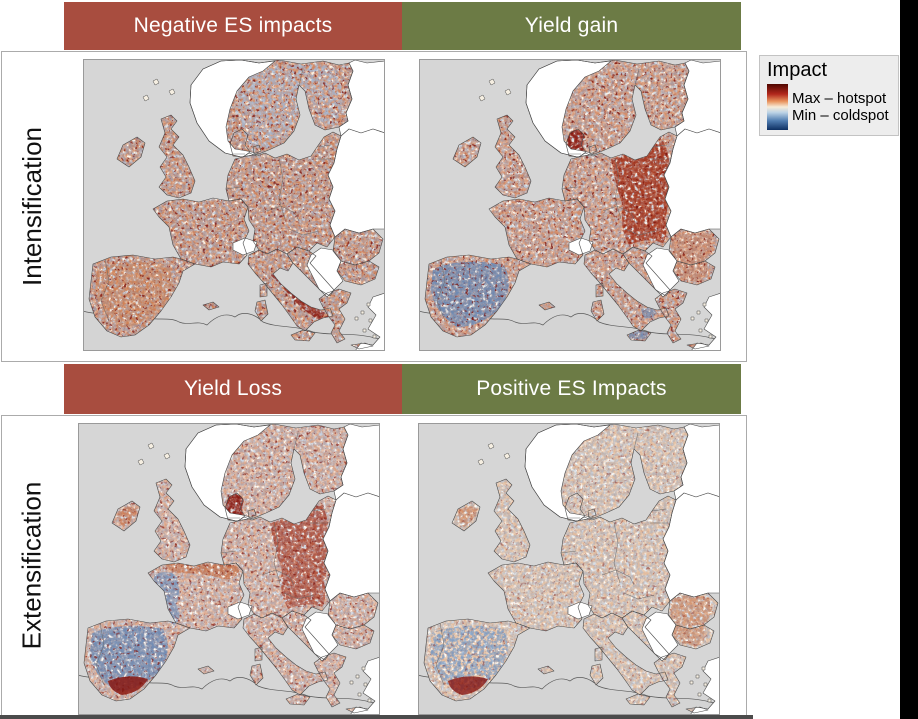 This screenshot has height=719, width=918. I want to click on map-yield-loss, so click(229, 569).